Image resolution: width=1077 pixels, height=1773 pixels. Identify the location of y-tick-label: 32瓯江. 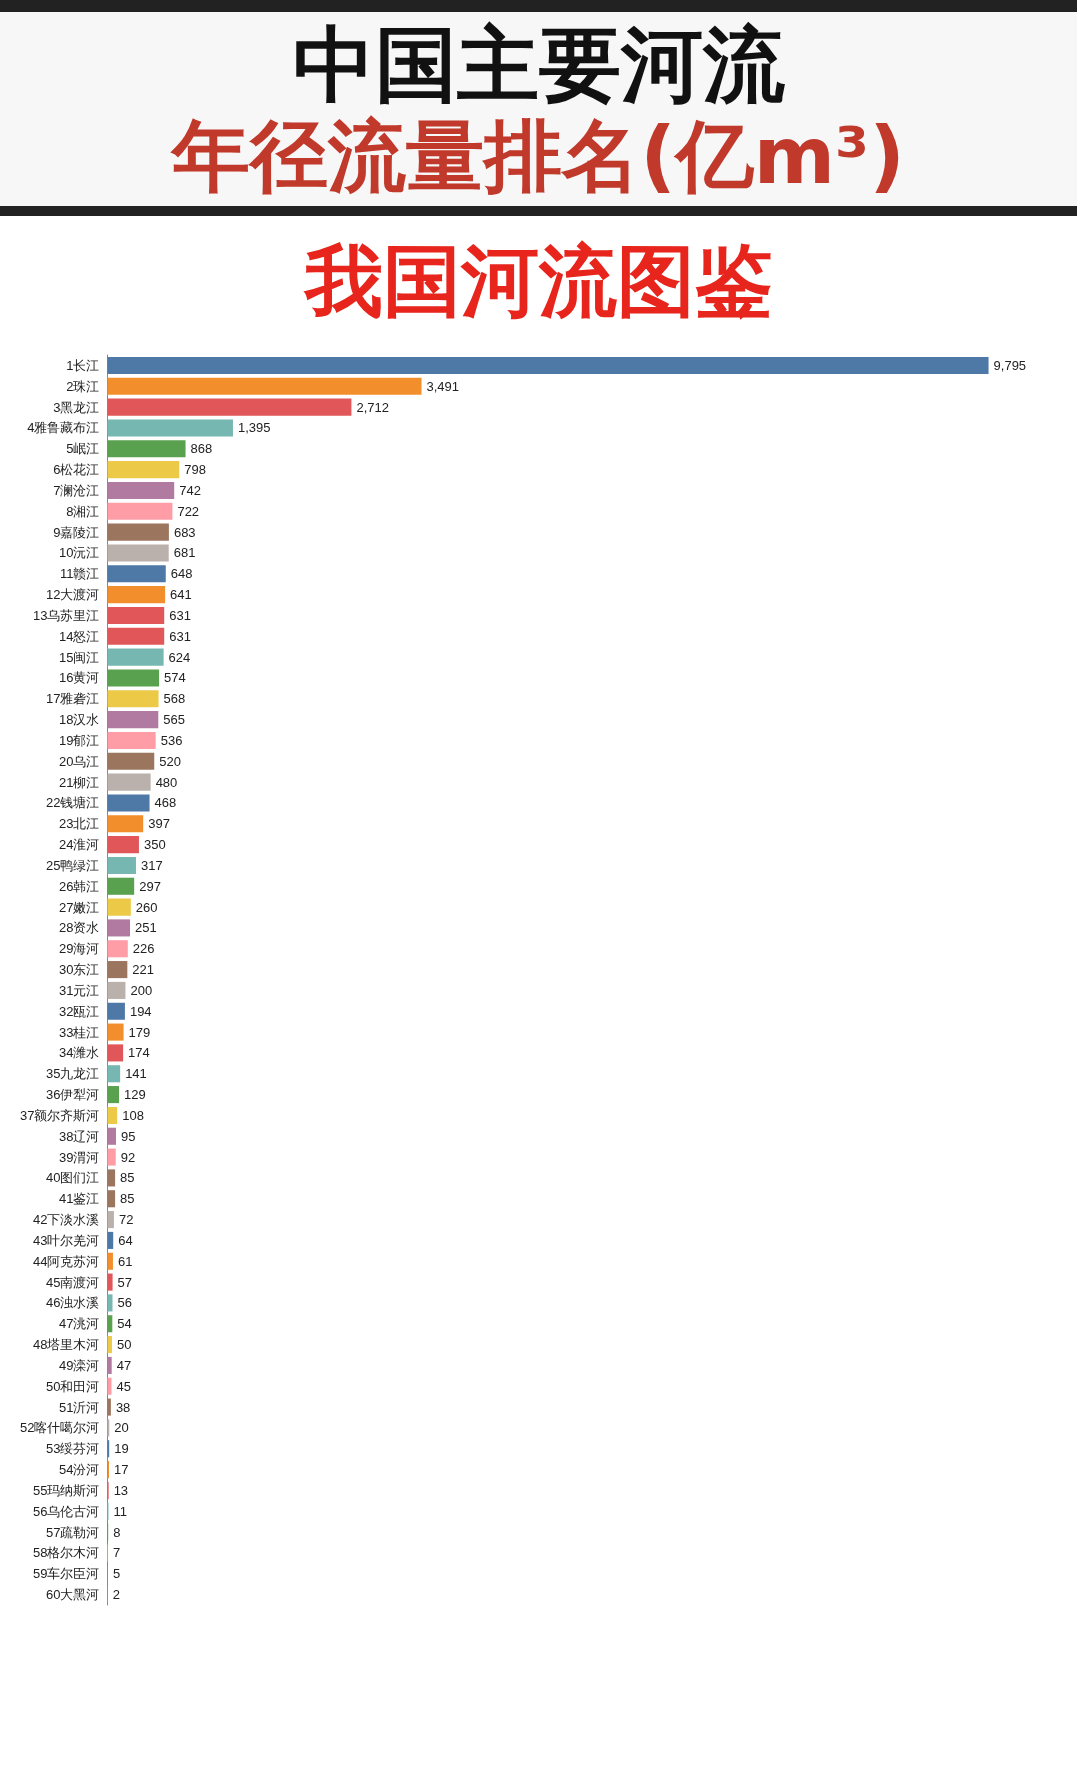
(79, 1011).